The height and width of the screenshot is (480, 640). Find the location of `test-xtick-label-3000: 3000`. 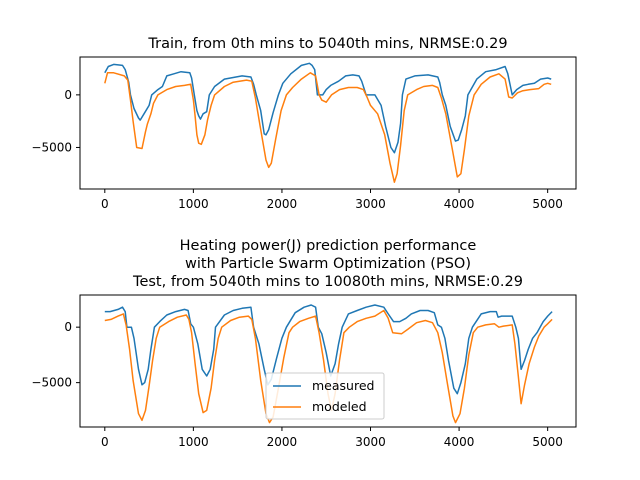

test-xtick-label-3000: 3000 is located at coordinates (370, 442).